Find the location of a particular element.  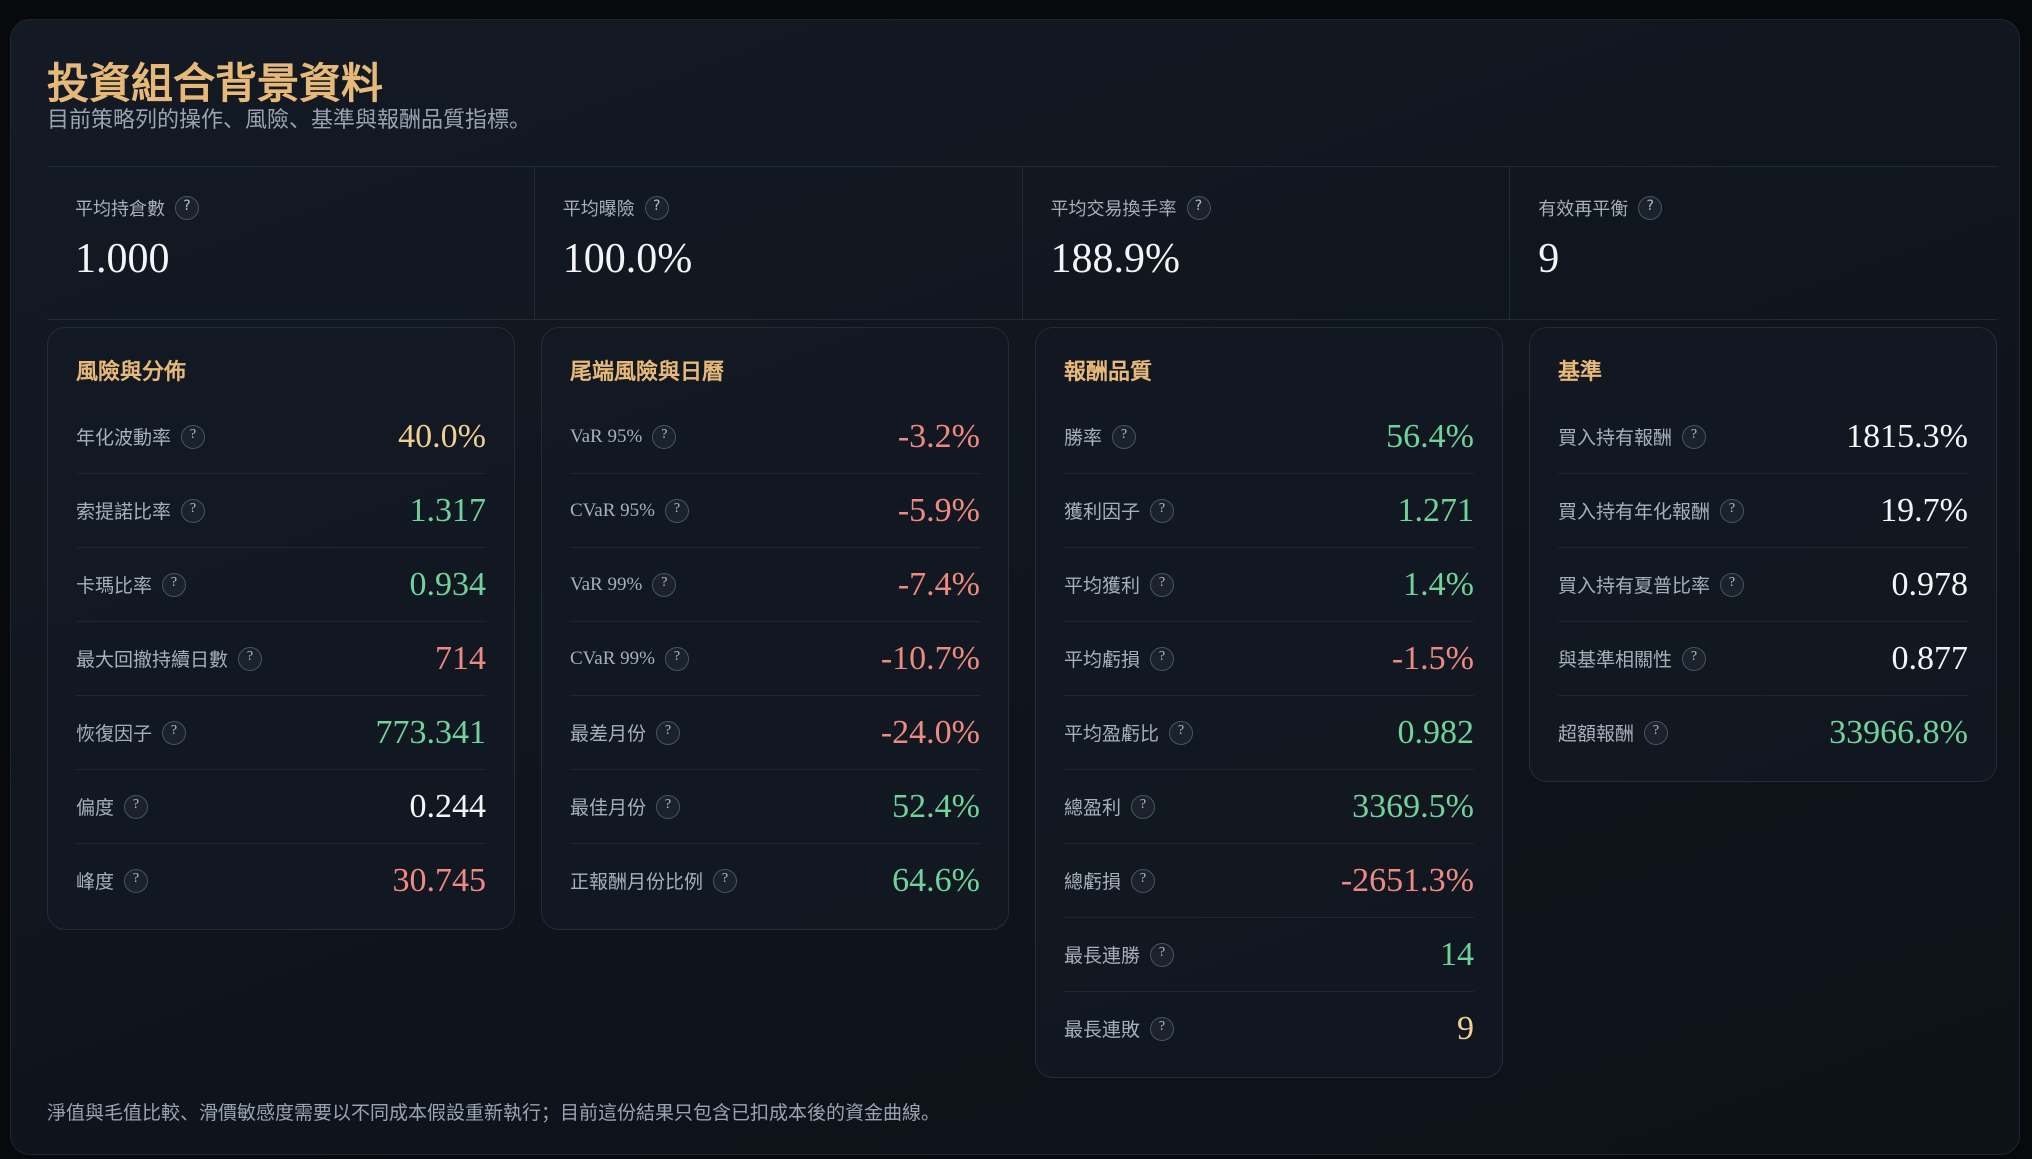

summary-label: 平均持倉數 is located at coordinates (290, 208).